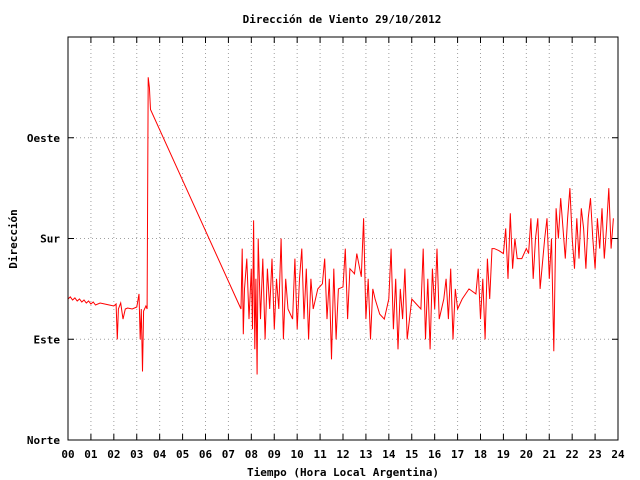 The width and height of the screenshot is (640, 480). I want to click on y-tick-label: Este, so click(47, 339).